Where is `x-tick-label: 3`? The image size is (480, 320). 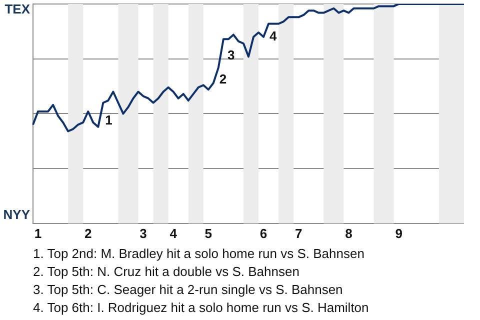 x-tick-label: 3 is located at coordinates (143, 233).